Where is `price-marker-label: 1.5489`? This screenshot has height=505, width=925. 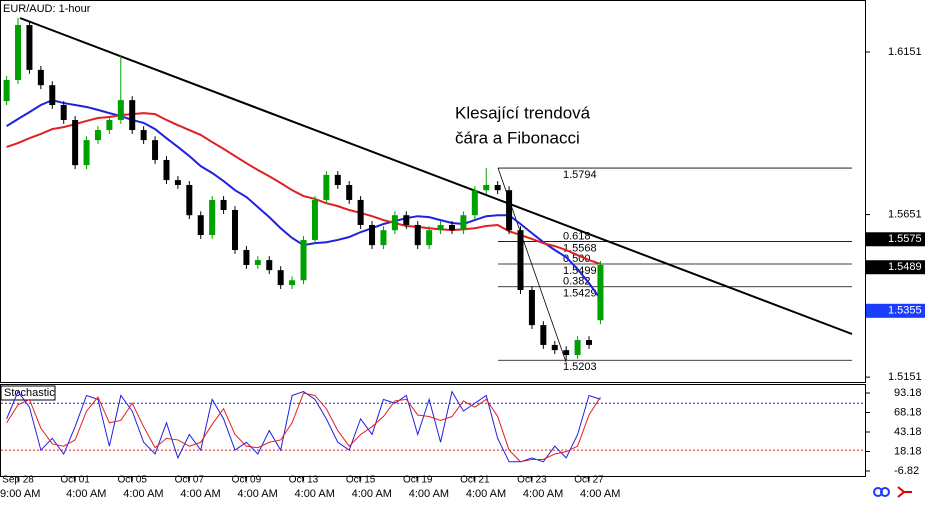
price-marker-label: 1.5489 is located at coordinates (905, 267).